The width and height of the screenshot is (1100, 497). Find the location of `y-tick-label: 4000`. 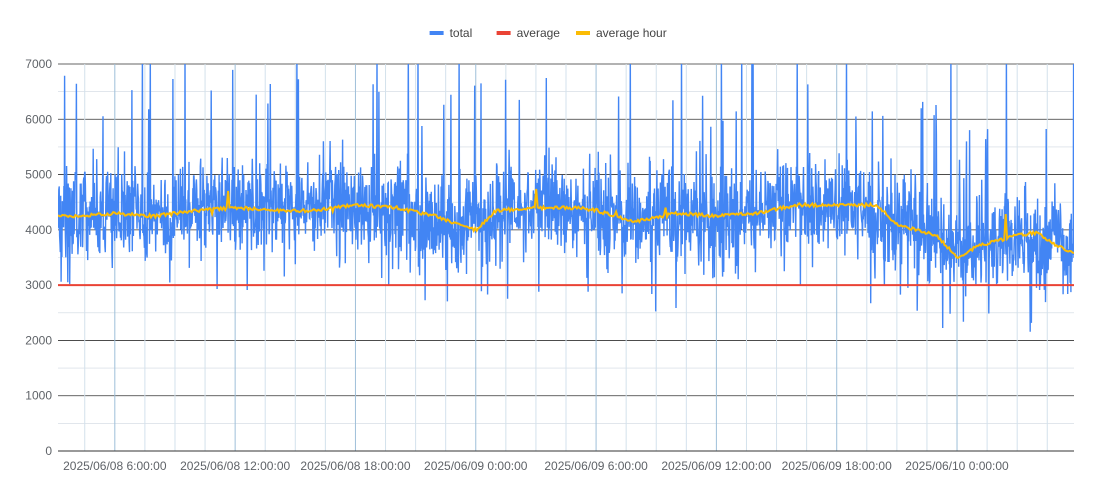

y-tick-label: 4000 is located at coordinates (38, 230).